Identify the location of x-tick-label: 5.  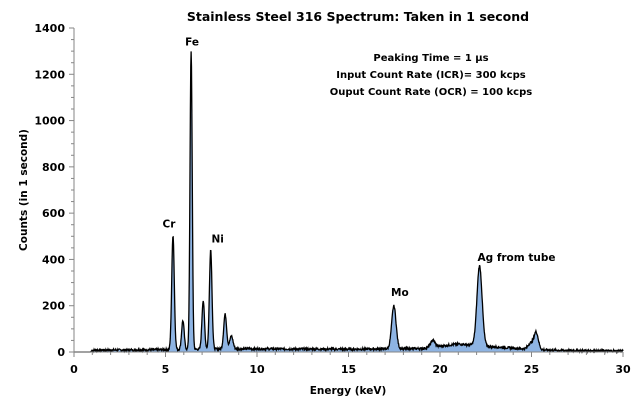
(166, 369).